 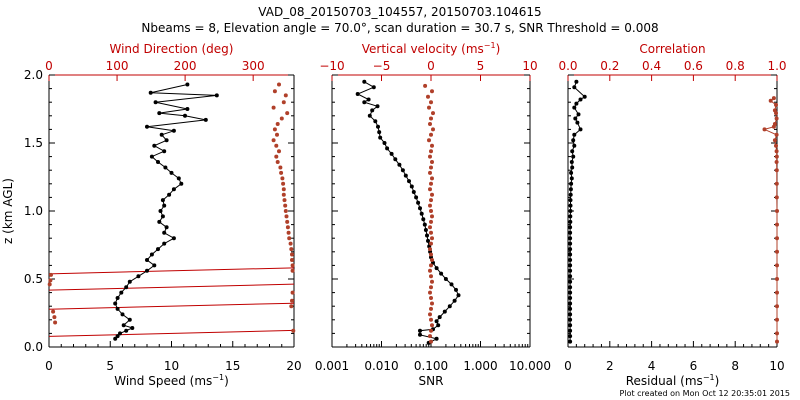 What do you see at coordinates (664, 381) in the screenshot?
I see `corr-bottom-axis-label-text: Residual (ms` at bounding box center [664, 381].